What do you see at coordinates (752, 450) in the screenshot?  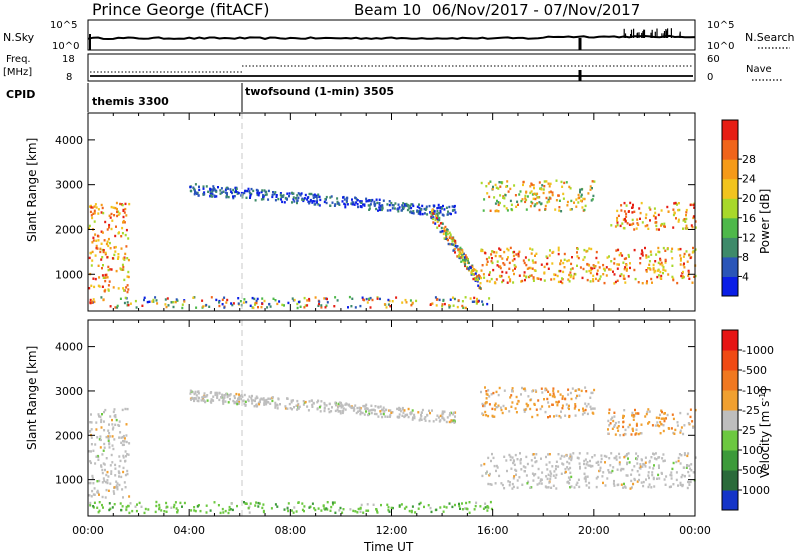 I see `colorbar-tick-label: 100` at bounding box center [752, 450].